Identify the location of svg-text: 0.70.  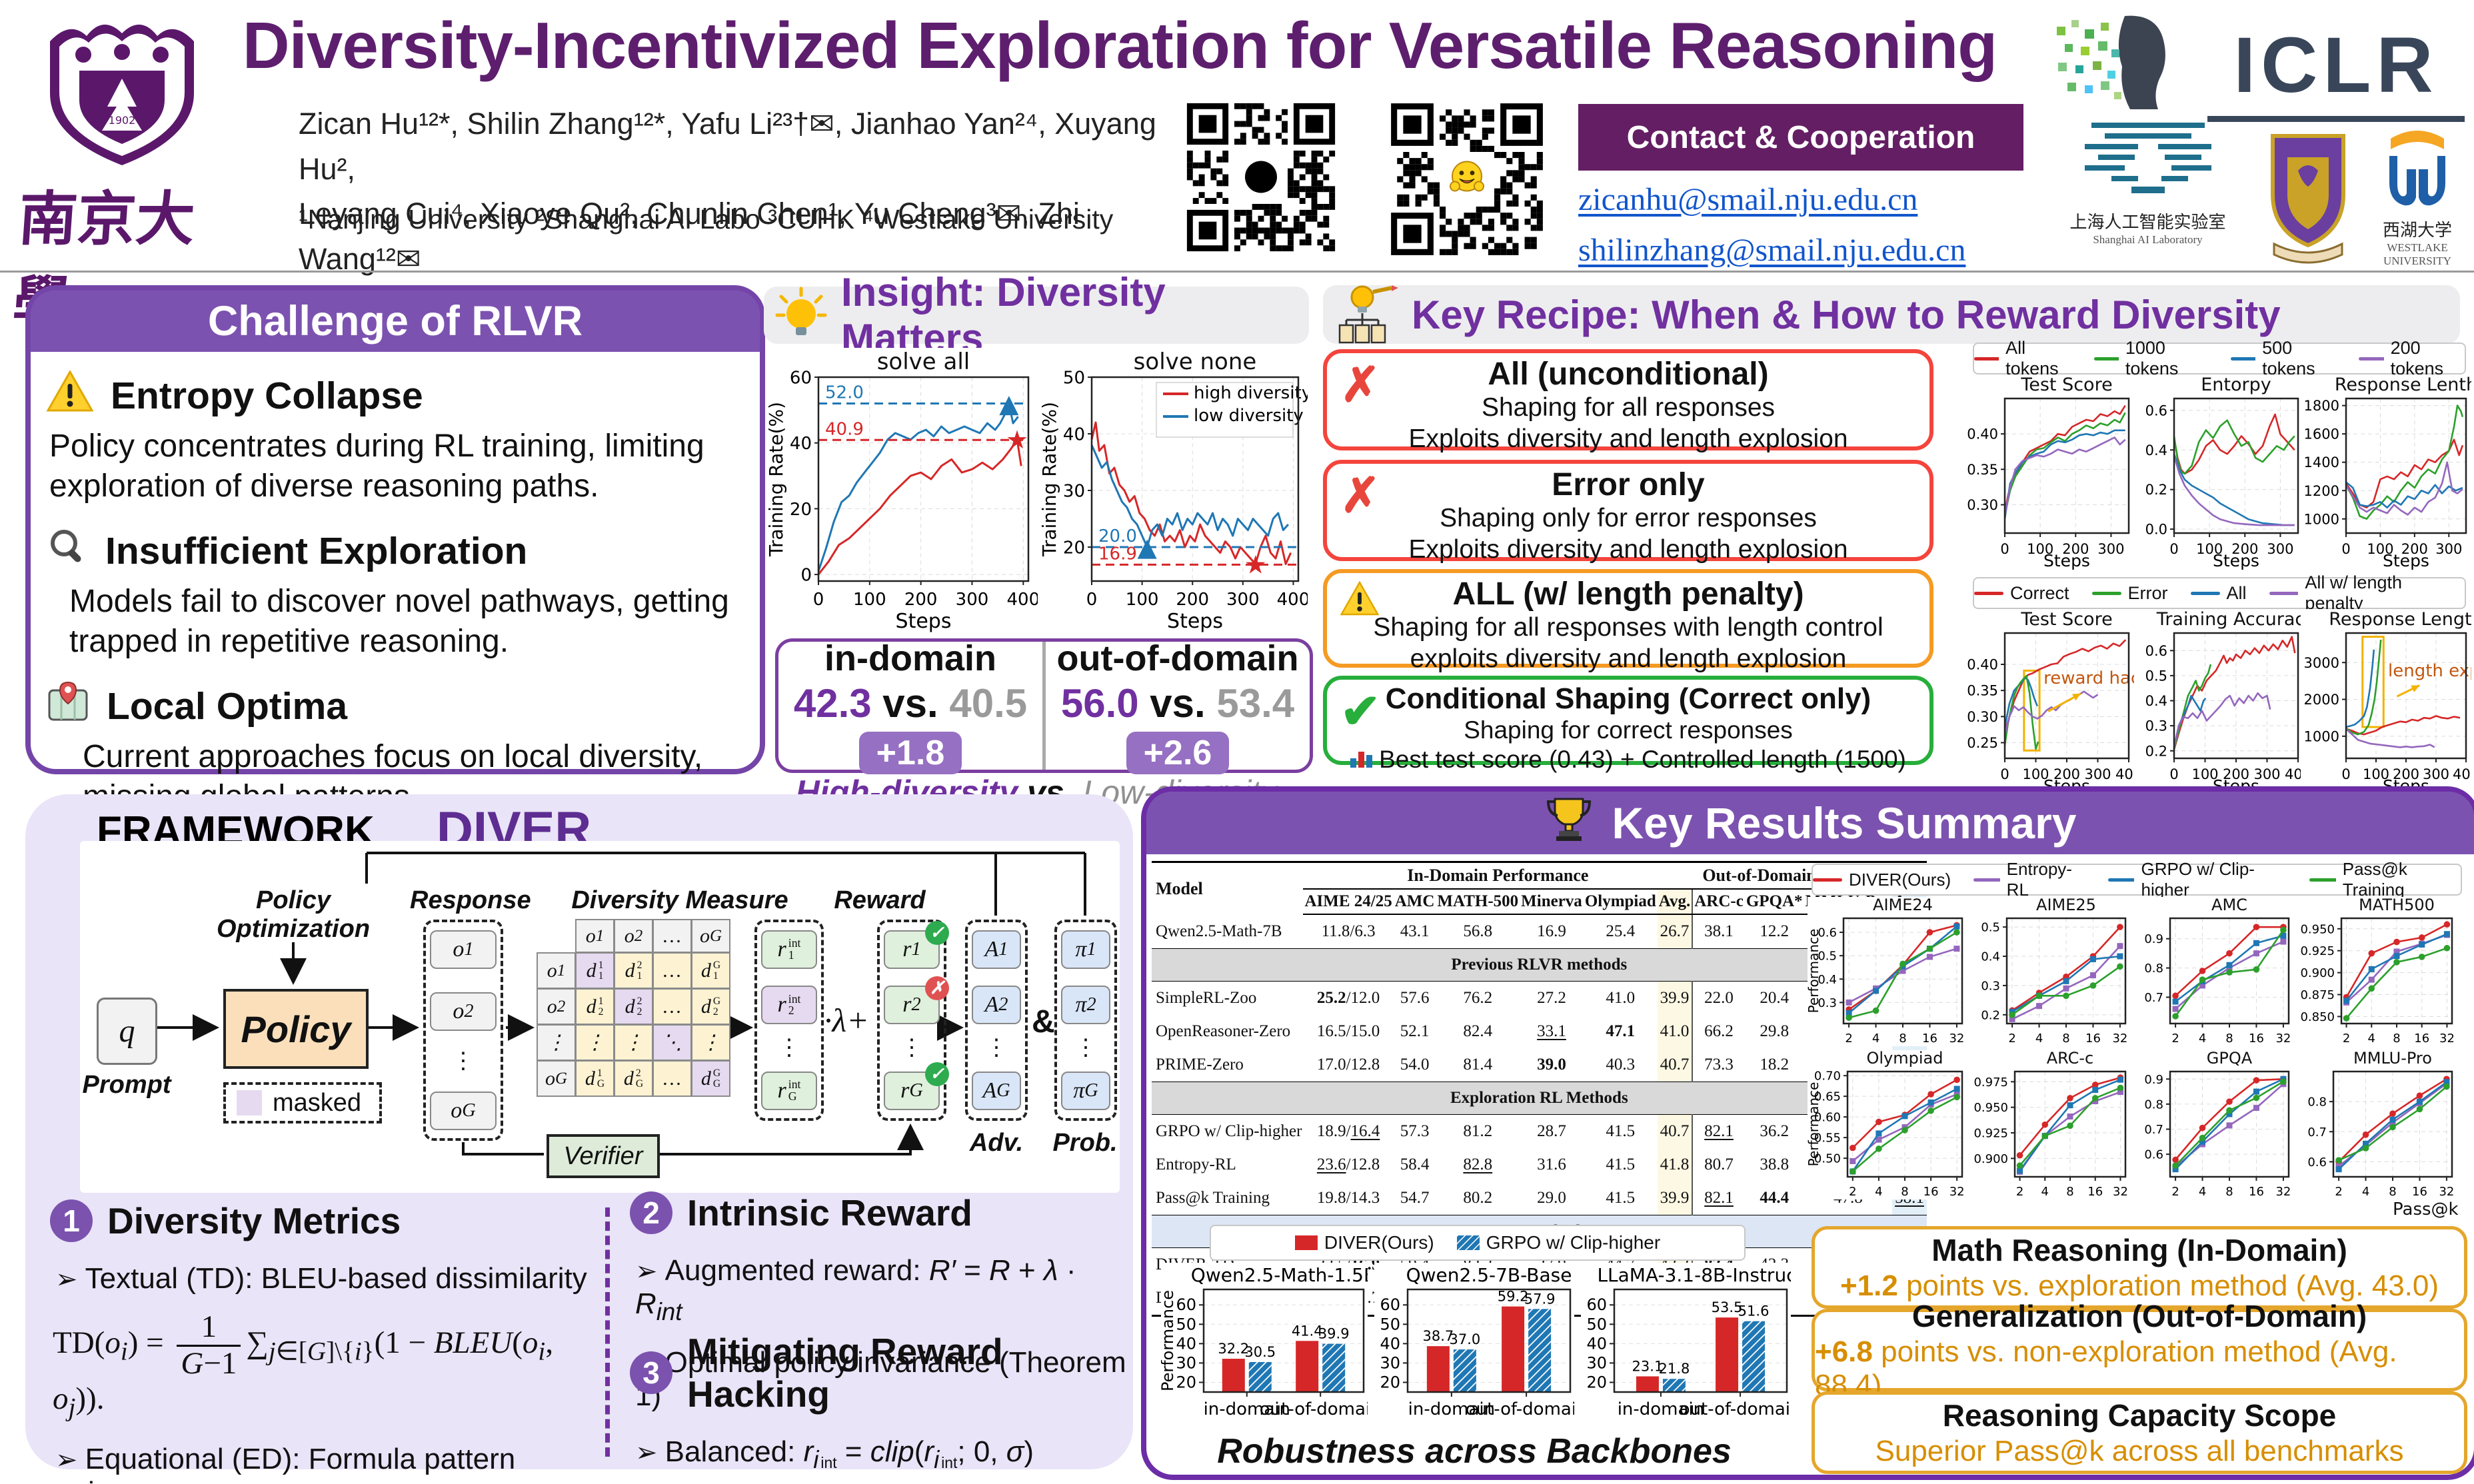
(1827, 1077).